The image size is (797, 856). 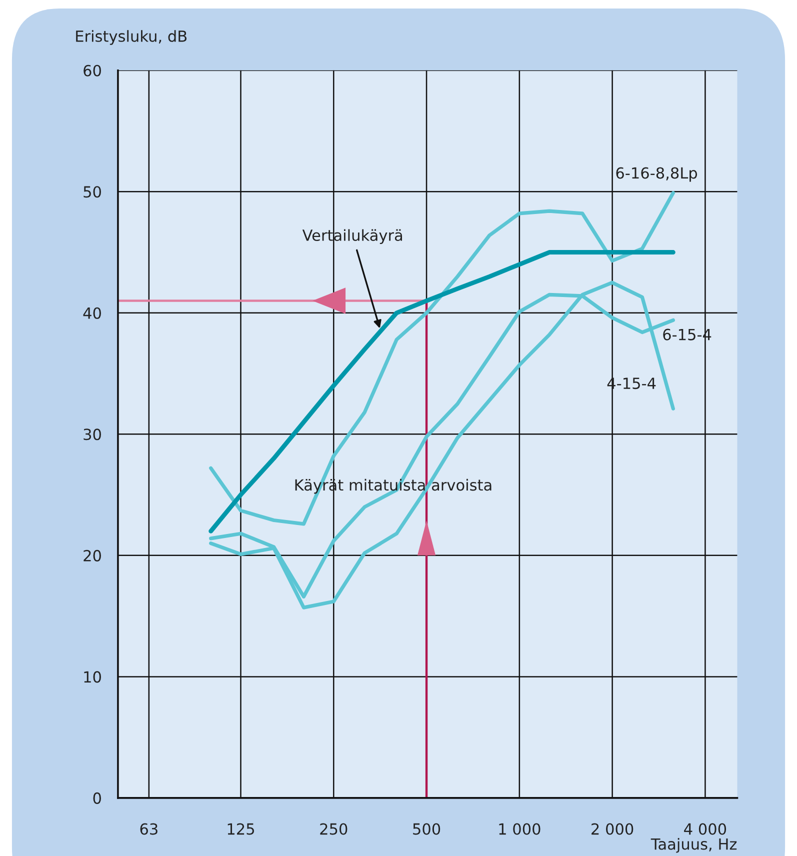 What do you see at coordinates (149, 829) in the screenshot?
I see `x-tick-label: 63` at bounding box center [149, 829].